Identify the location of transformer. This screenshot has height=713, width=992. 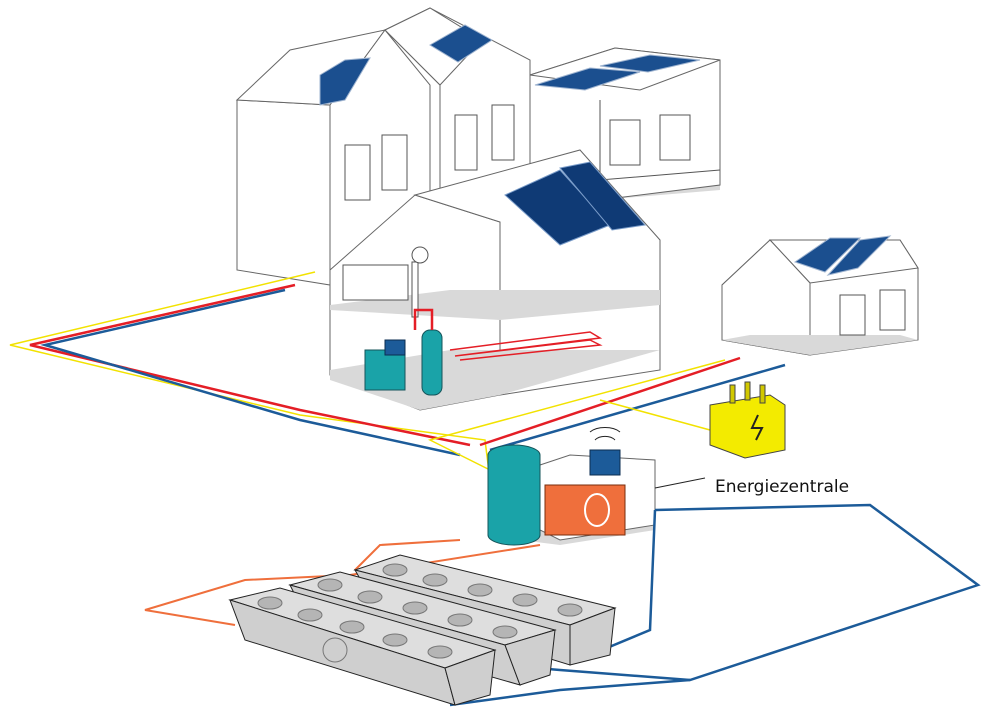
(747, 420).